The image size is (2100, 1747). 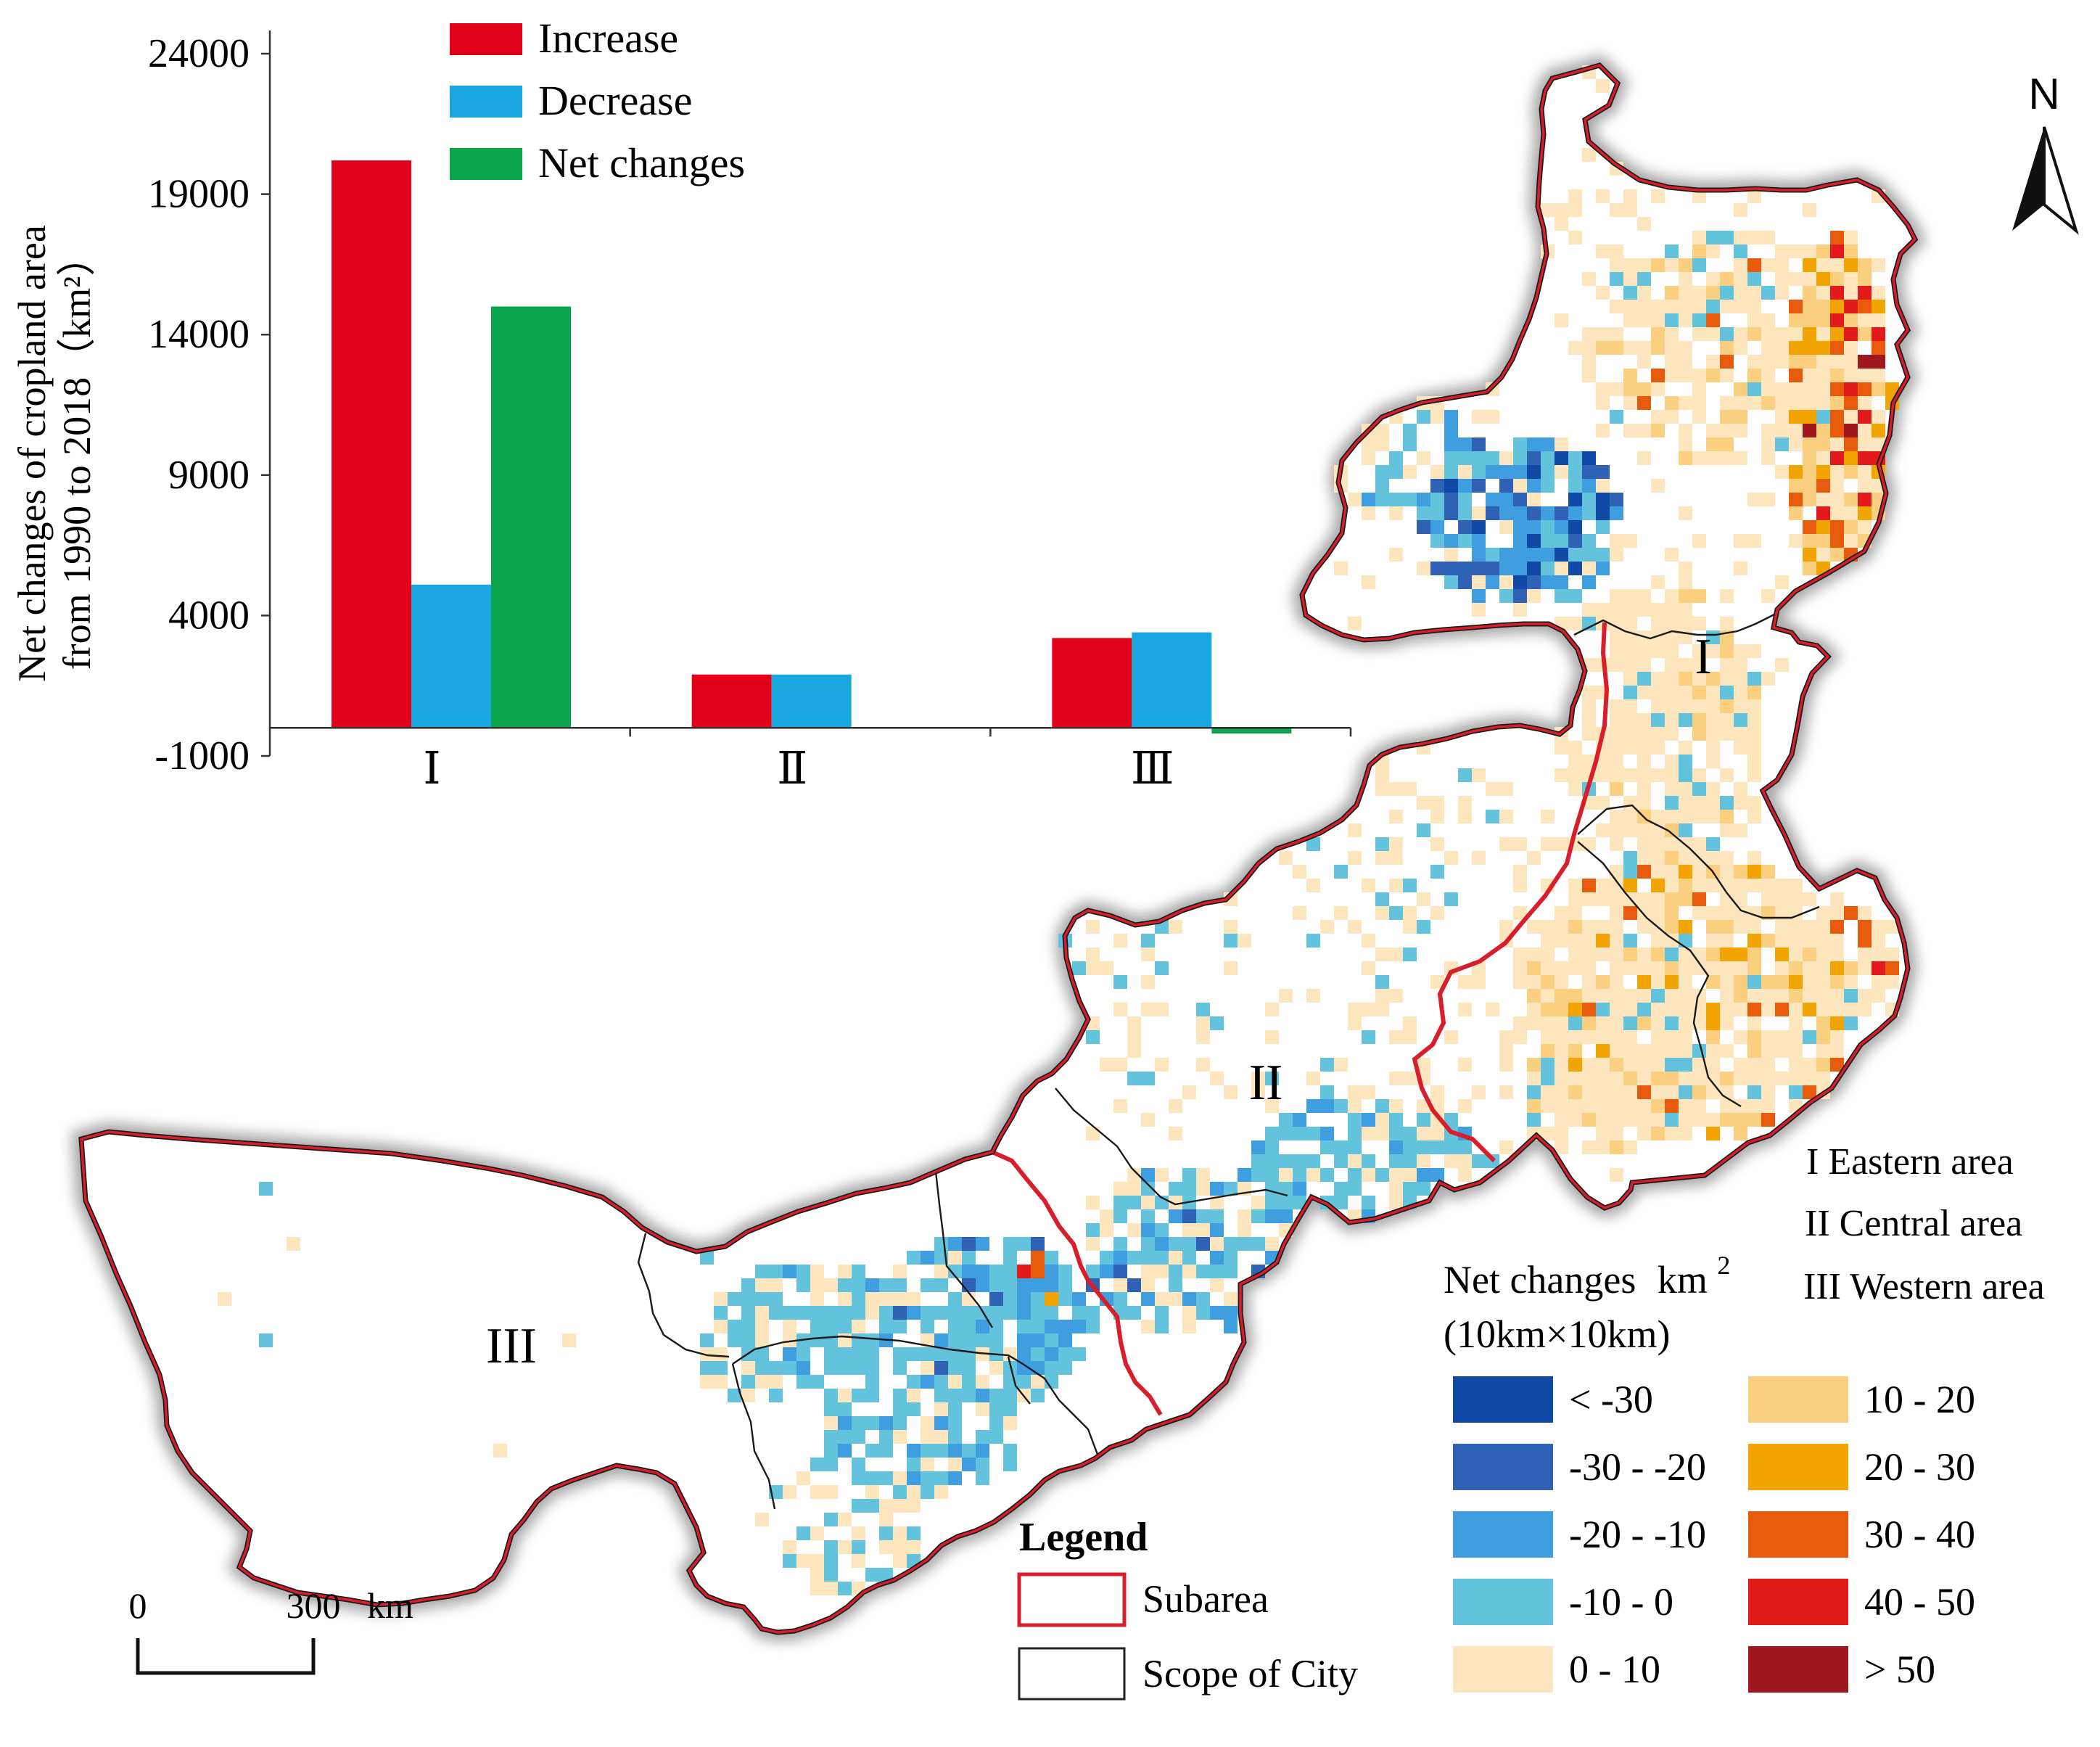 What do you see at coordinates (1914, 1224) in the screenshot?
I see `area-name-central: II Central area` at bounding box center [1914, 1224].